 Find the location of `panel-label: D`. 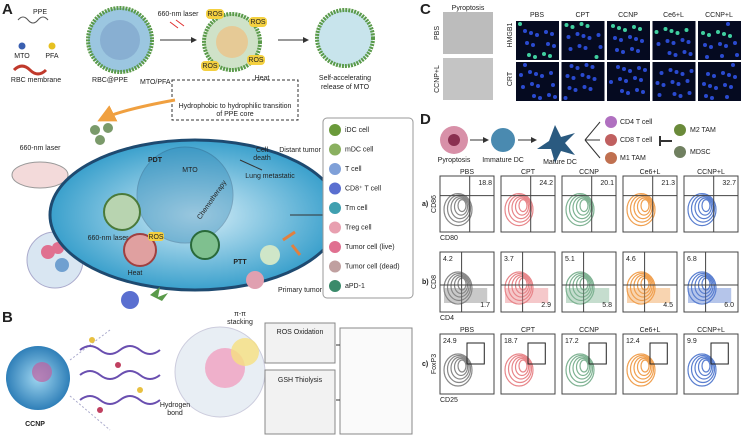

panel-label: D is located at coordinates (425, 119).